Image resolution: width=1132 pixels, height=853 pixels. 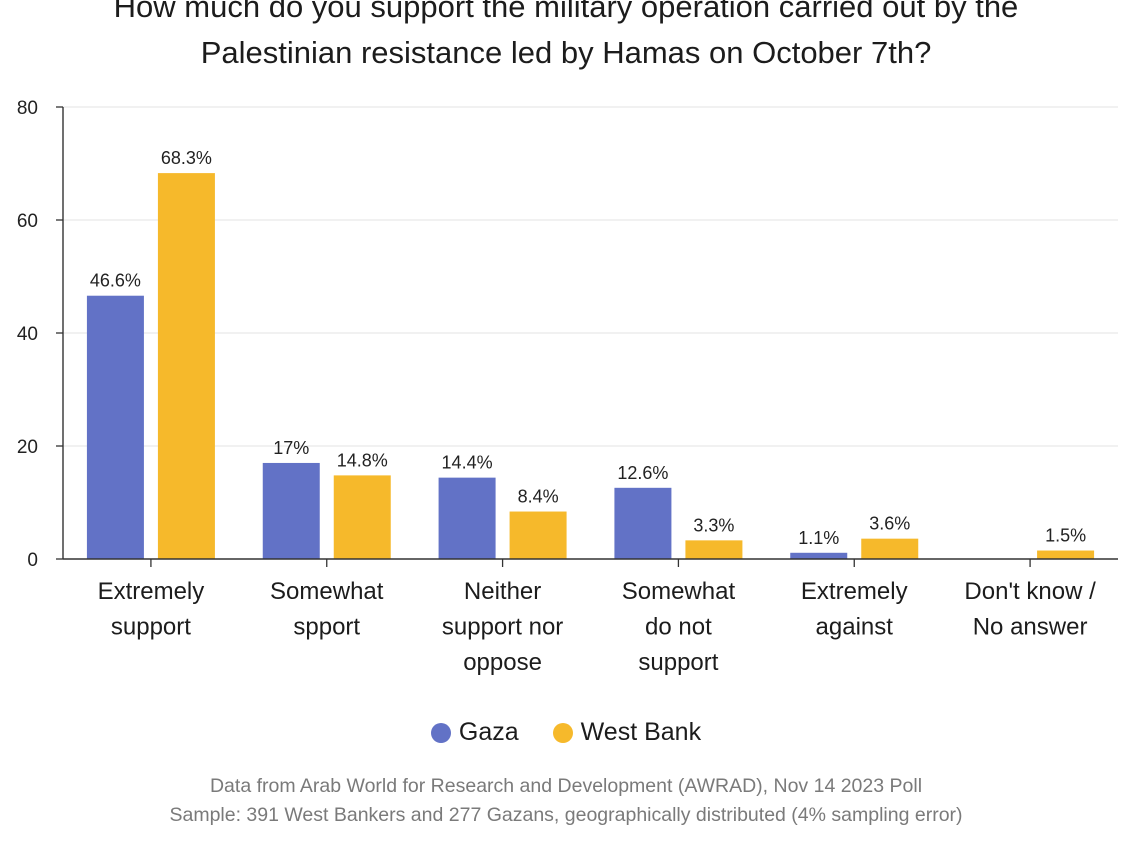 What do you see at coordinates (889, 524) in the screenshot?
I see `data-label: 3.6%` at bounding box center [889, 524].